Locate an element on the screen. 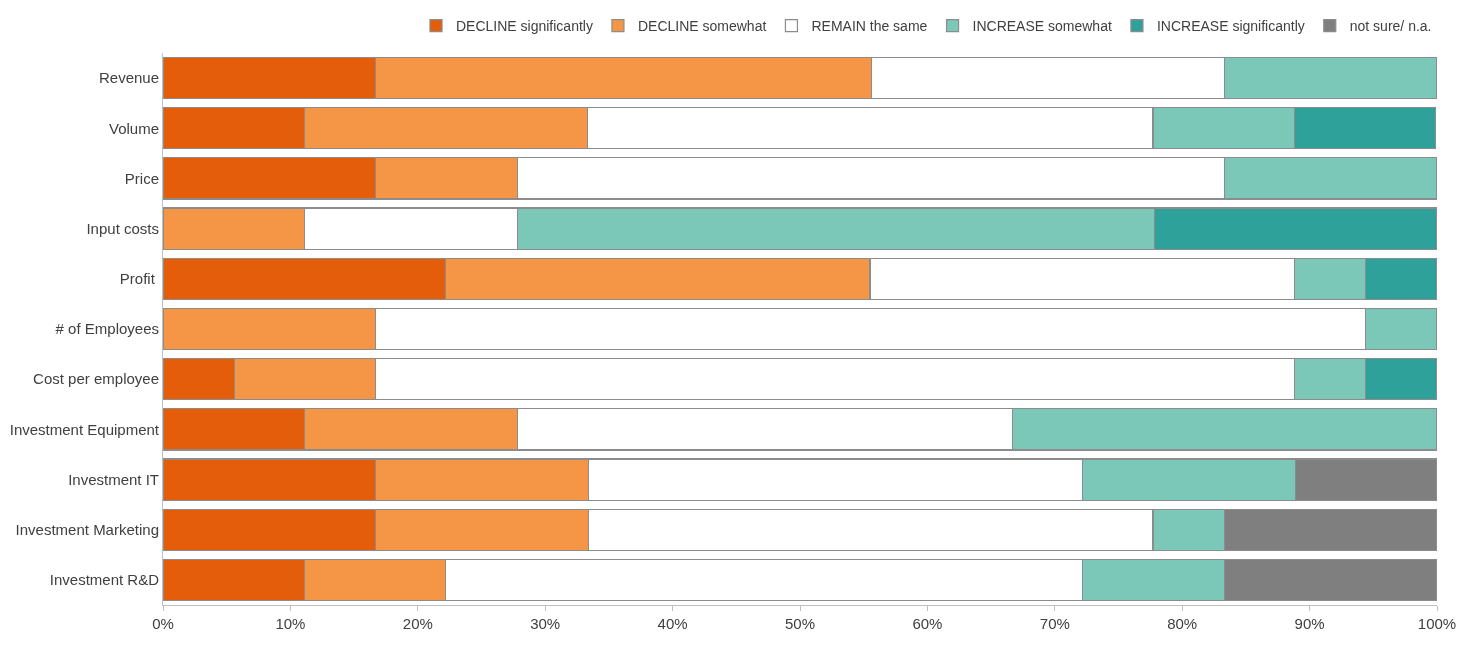 The image size is (1477, 645). legend-label: DECLINE significantly is located at coordinates (524, 26).